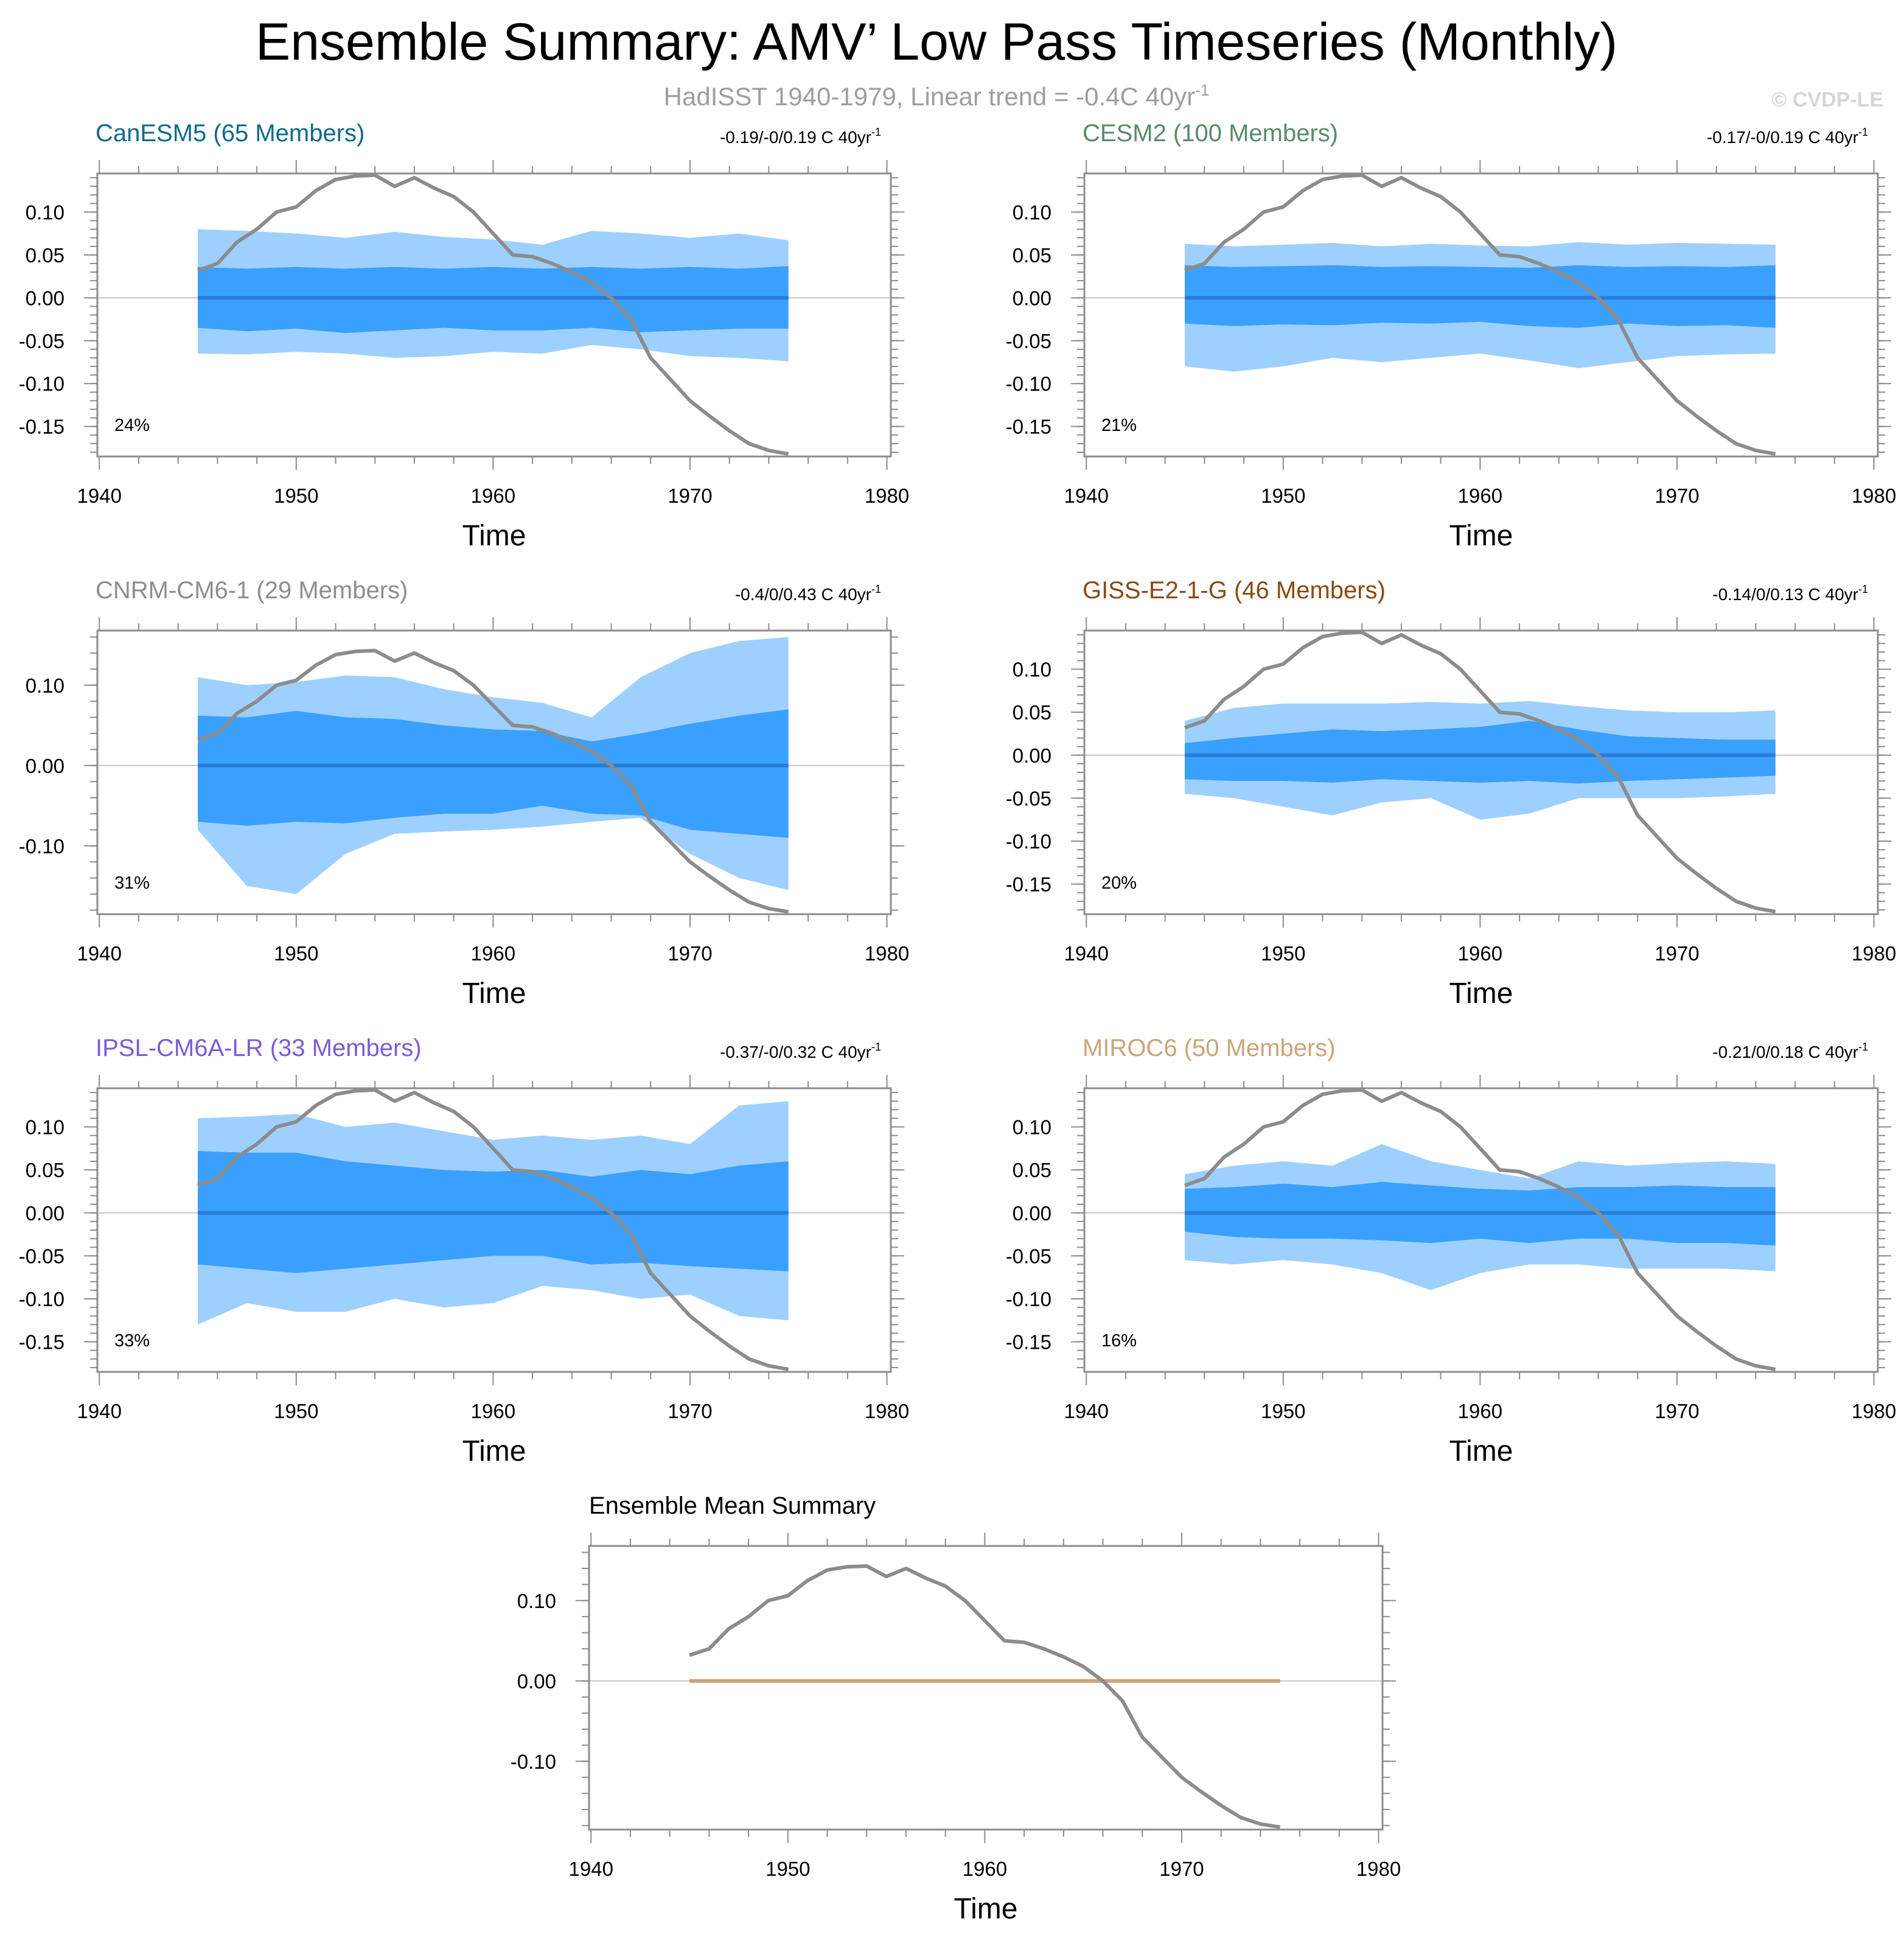 This screenshot has width=1904, height=1944. What do you see at coordinates (132, 1341) in the screenshot?
I see `percent-label: 33%` at bounding box center [132, 1341].